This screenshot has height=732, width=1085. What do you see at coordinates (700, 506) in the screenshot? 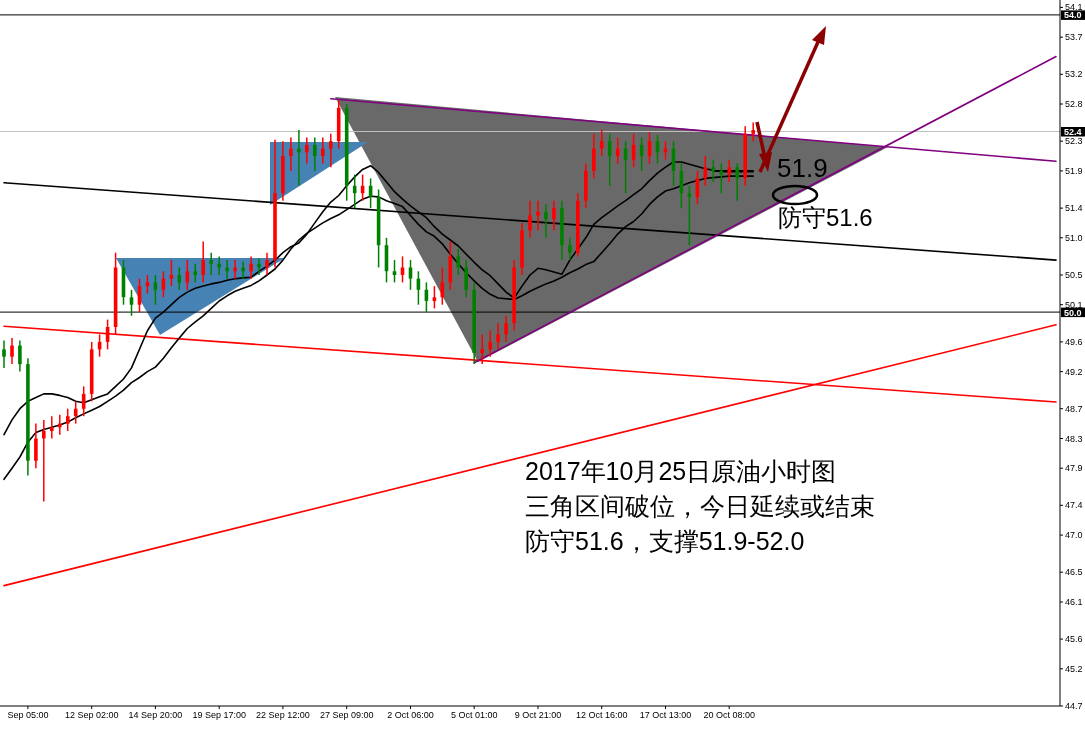
I see `annotation: 三角区间破位，今日延续或结束` at bounding box center [700, 506].